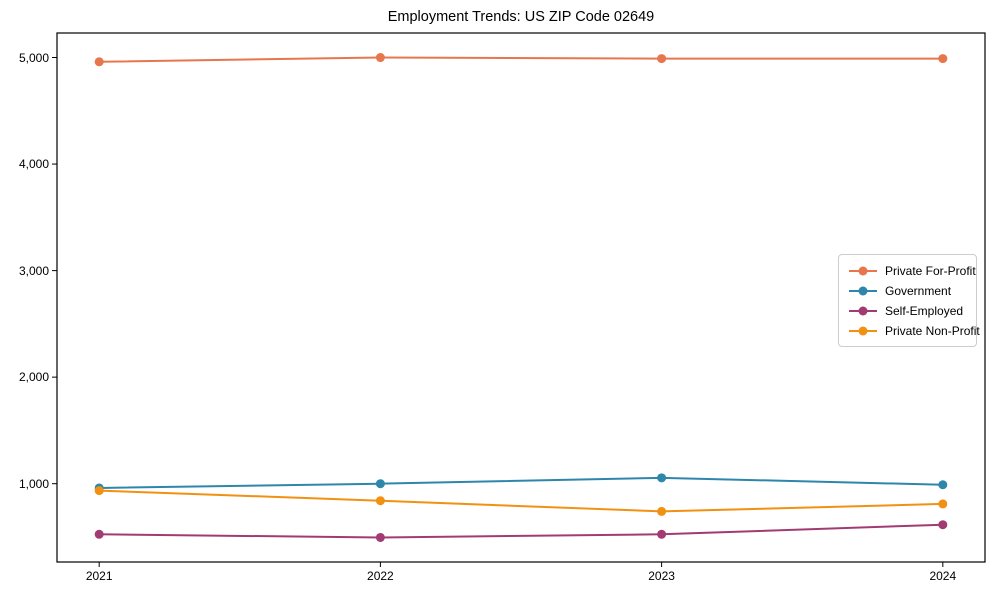 The height and width of the screenshot is (600, 1000). What do you see at coordinates (521, 17) in the screenshot?
I see `chart-title: Employment Trends: US ZIP Code 02649` at bounding box center [521, 17].